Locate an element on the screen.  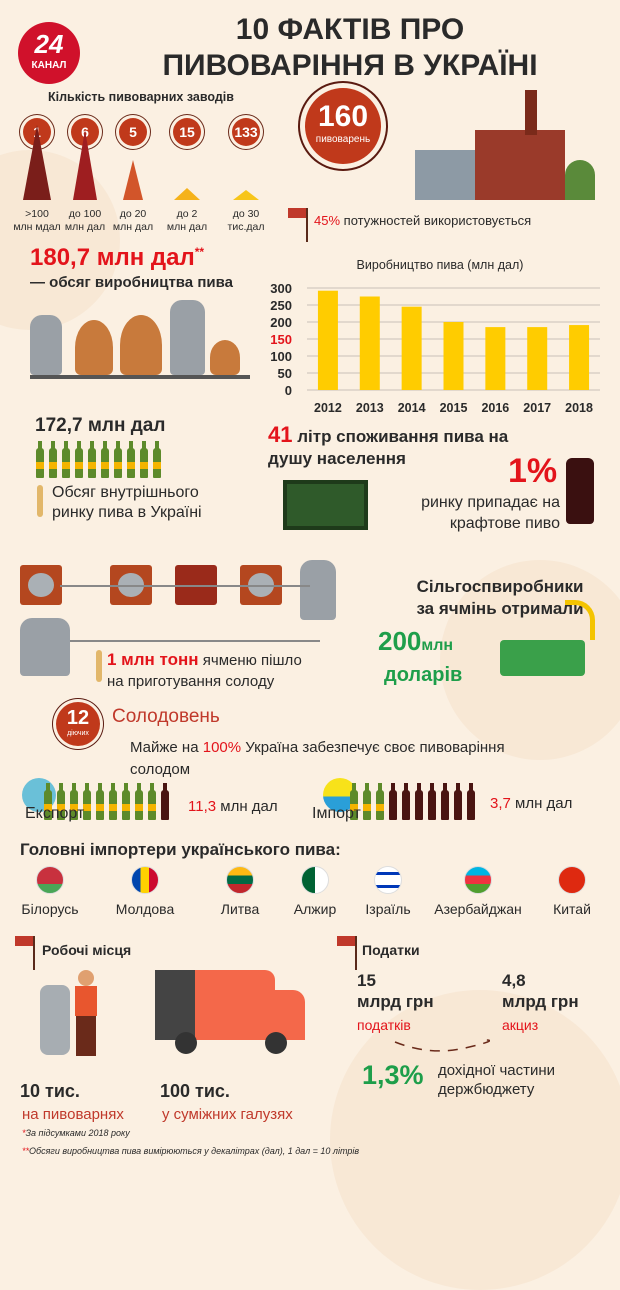
bar-2014 is located at coordinates (411, 348).